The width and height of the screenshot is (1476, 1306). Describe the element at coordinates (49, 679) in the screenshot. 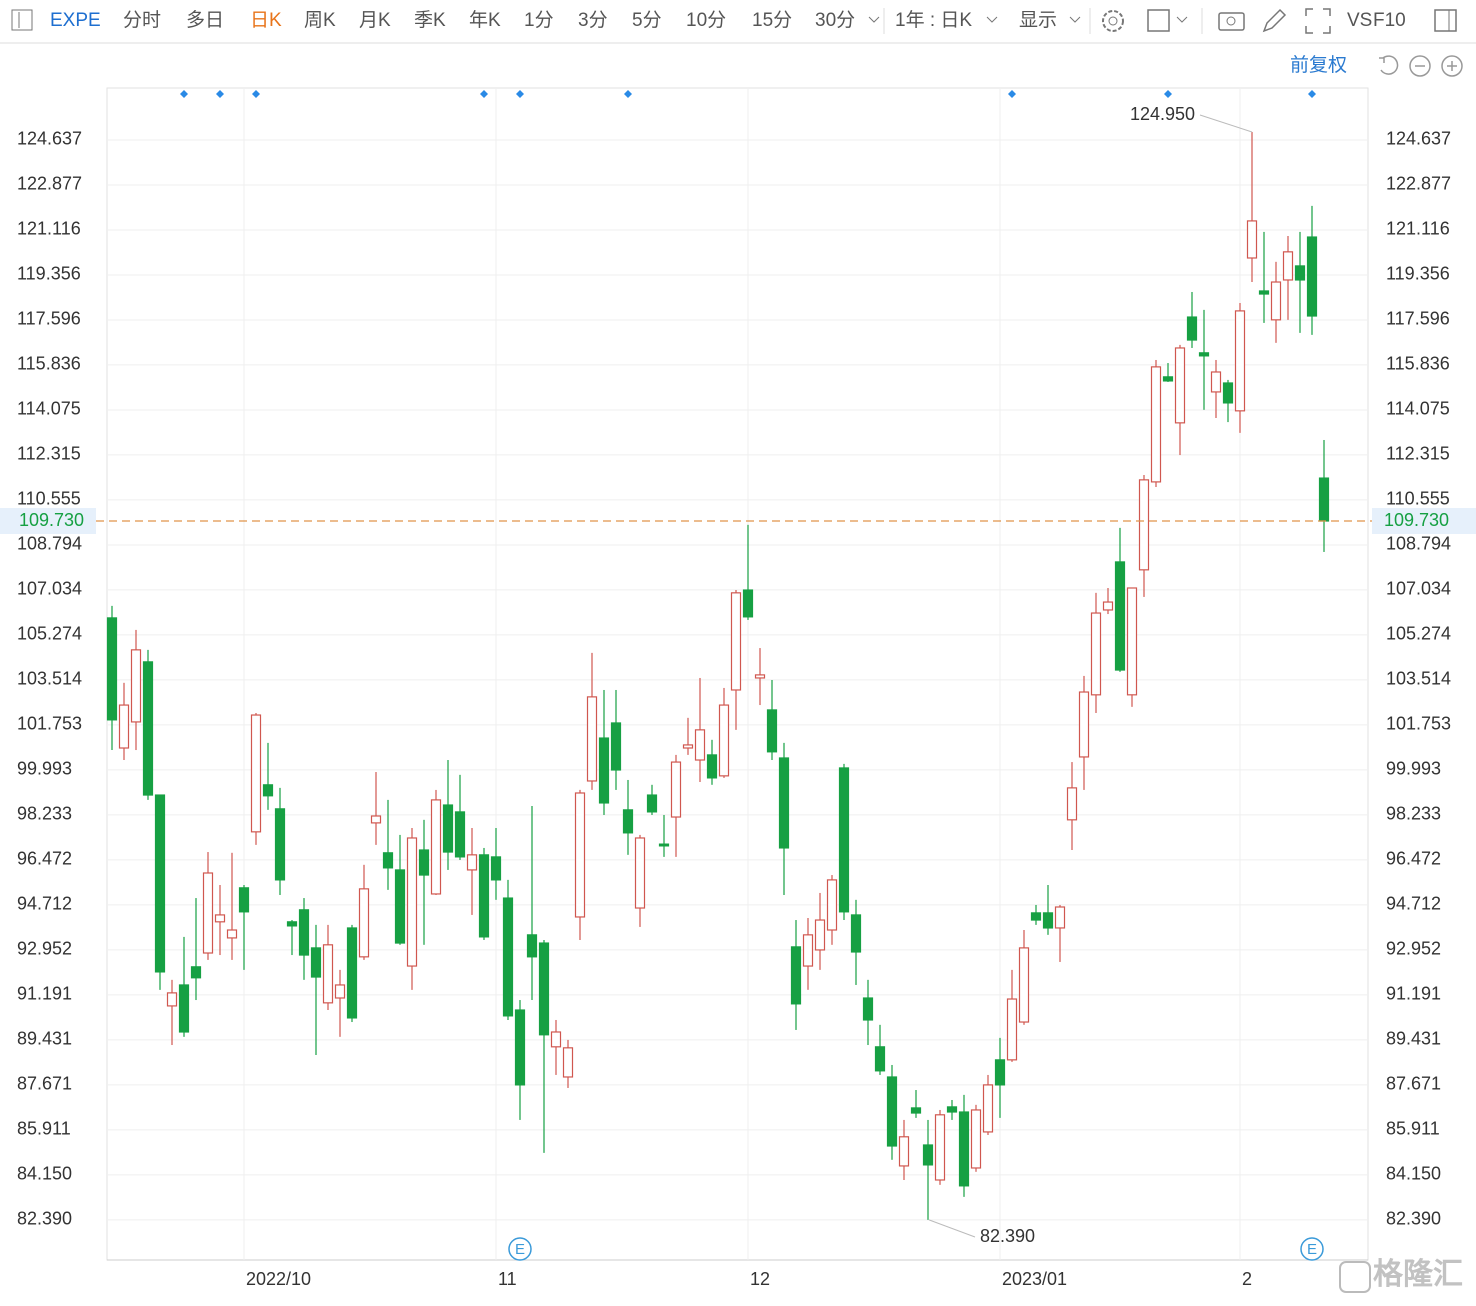

I see `y-tick-label: 103.514` at that location.